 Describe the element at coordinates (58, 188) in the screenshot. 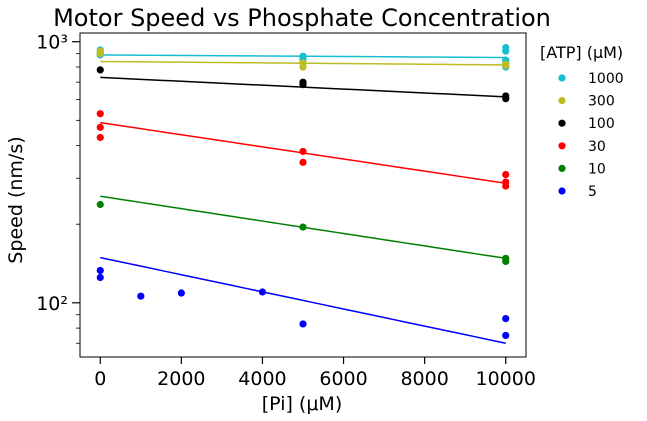

I see `y-axis: 10² 10³` at that location.